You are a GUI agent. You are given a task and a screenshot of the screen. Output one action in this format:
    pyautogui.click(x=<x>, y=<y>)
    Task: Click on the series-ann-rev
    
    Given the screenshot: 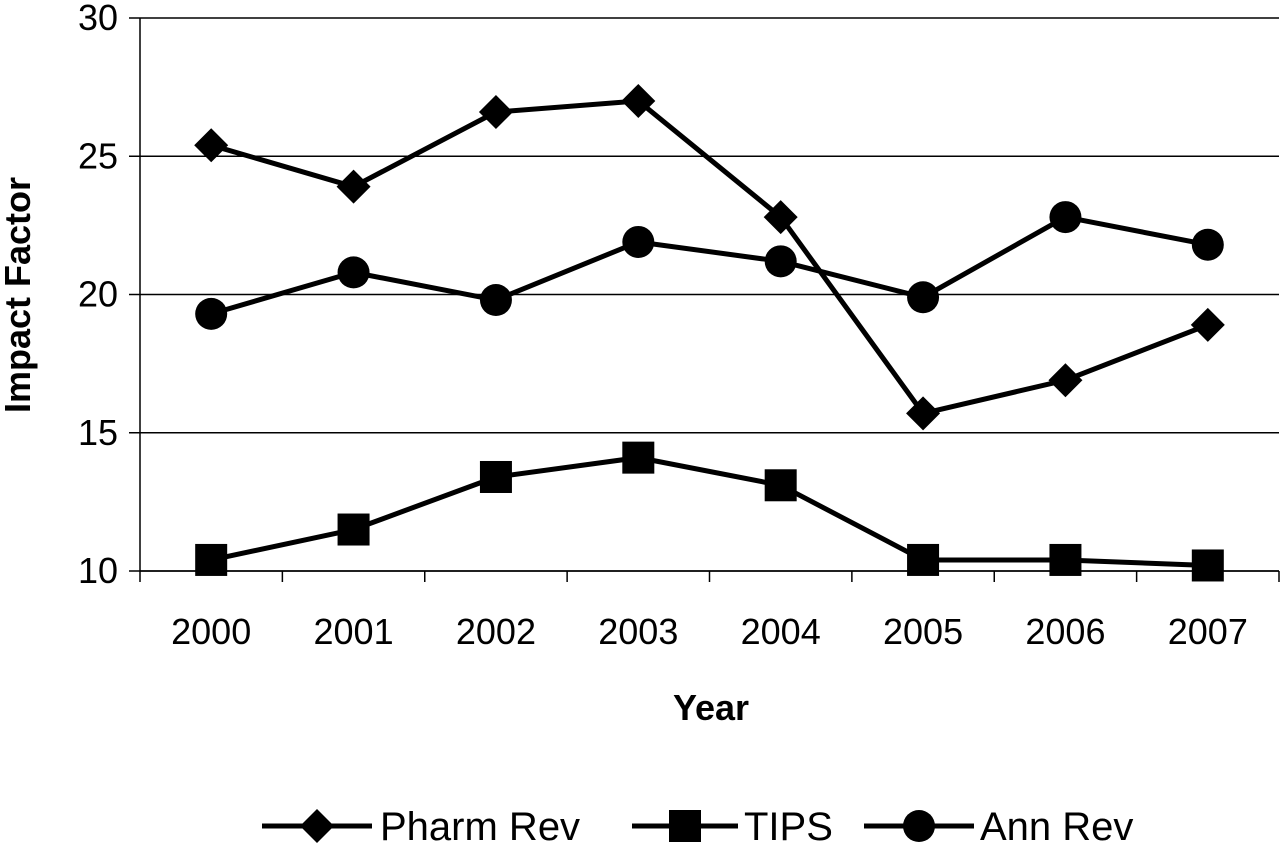 What is the action you would take?
    pyautogui.click(x=709, y=265)
    